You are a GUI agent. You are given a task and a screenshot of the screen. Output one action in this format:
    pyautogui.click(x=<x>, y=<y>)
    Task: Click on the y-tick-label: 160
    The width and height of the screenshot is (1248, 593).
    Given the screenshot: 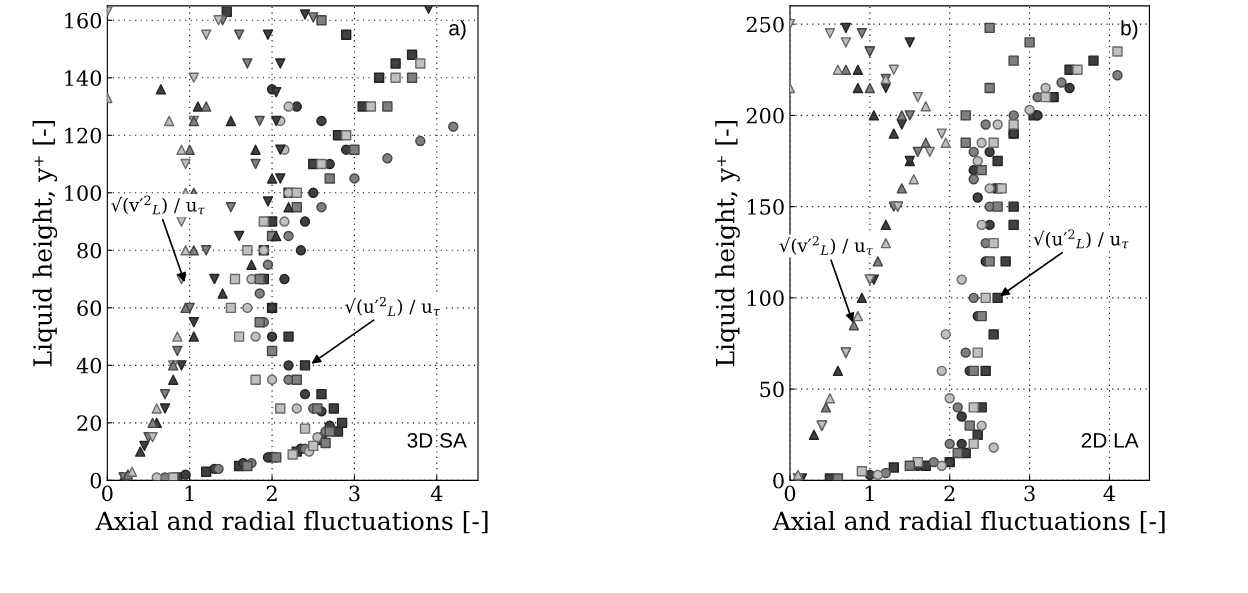 What is the action you would take?
    pyautogui.click(x=83, y=20)
    